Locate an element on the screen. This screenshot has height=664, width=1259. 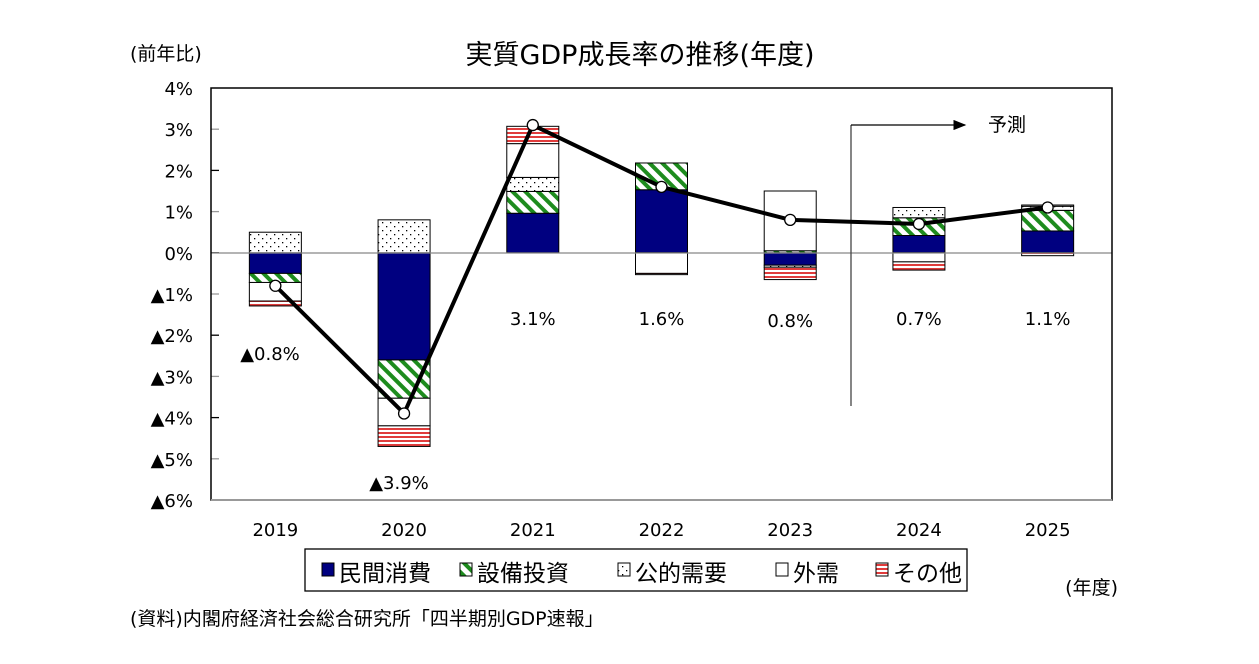
data-label: 1.6% is located at coordinates (662, 319).